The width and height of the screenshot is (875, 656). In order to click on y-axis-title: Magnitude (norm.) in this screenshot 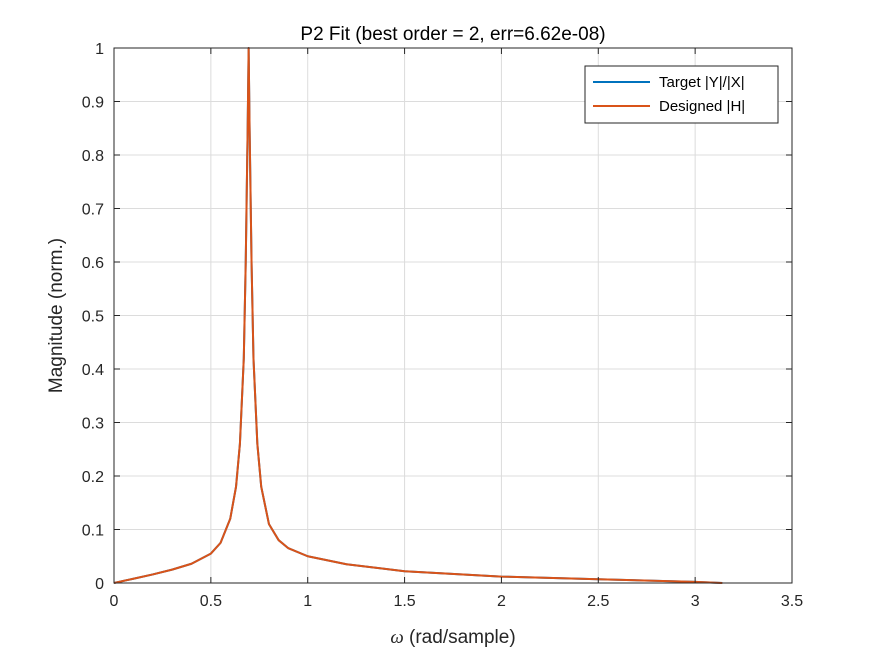, I will do `click(56, 315)`.